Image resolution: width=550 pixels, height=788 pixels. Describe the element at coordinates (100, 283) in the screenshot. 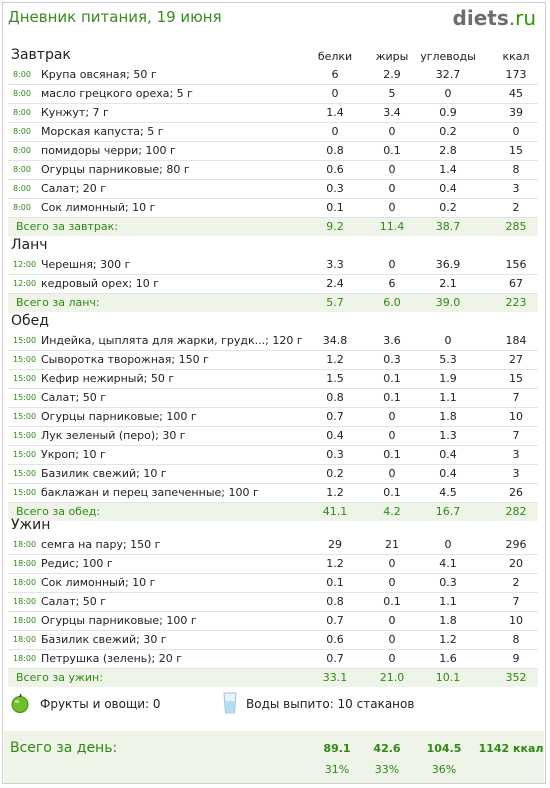

I see `food-name: кедровый орех; 10 г` at that location.